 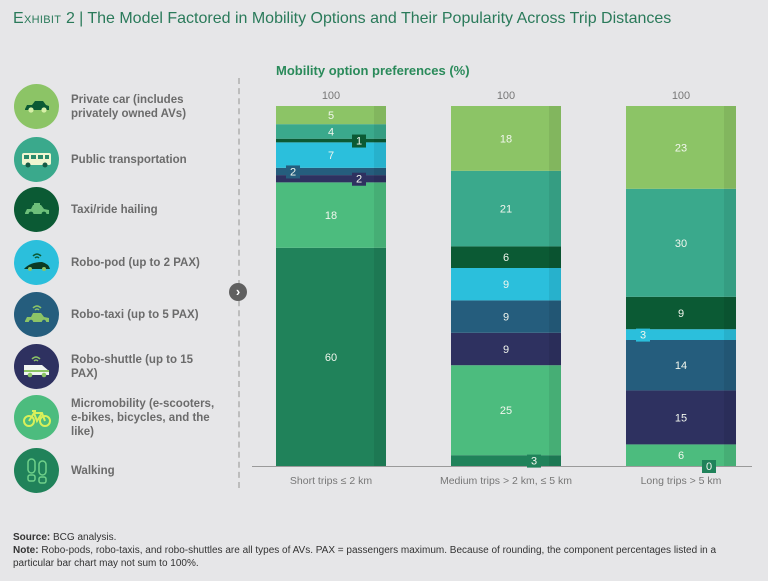 I want to click on note-label: Note:, so click(x=26, y=550).